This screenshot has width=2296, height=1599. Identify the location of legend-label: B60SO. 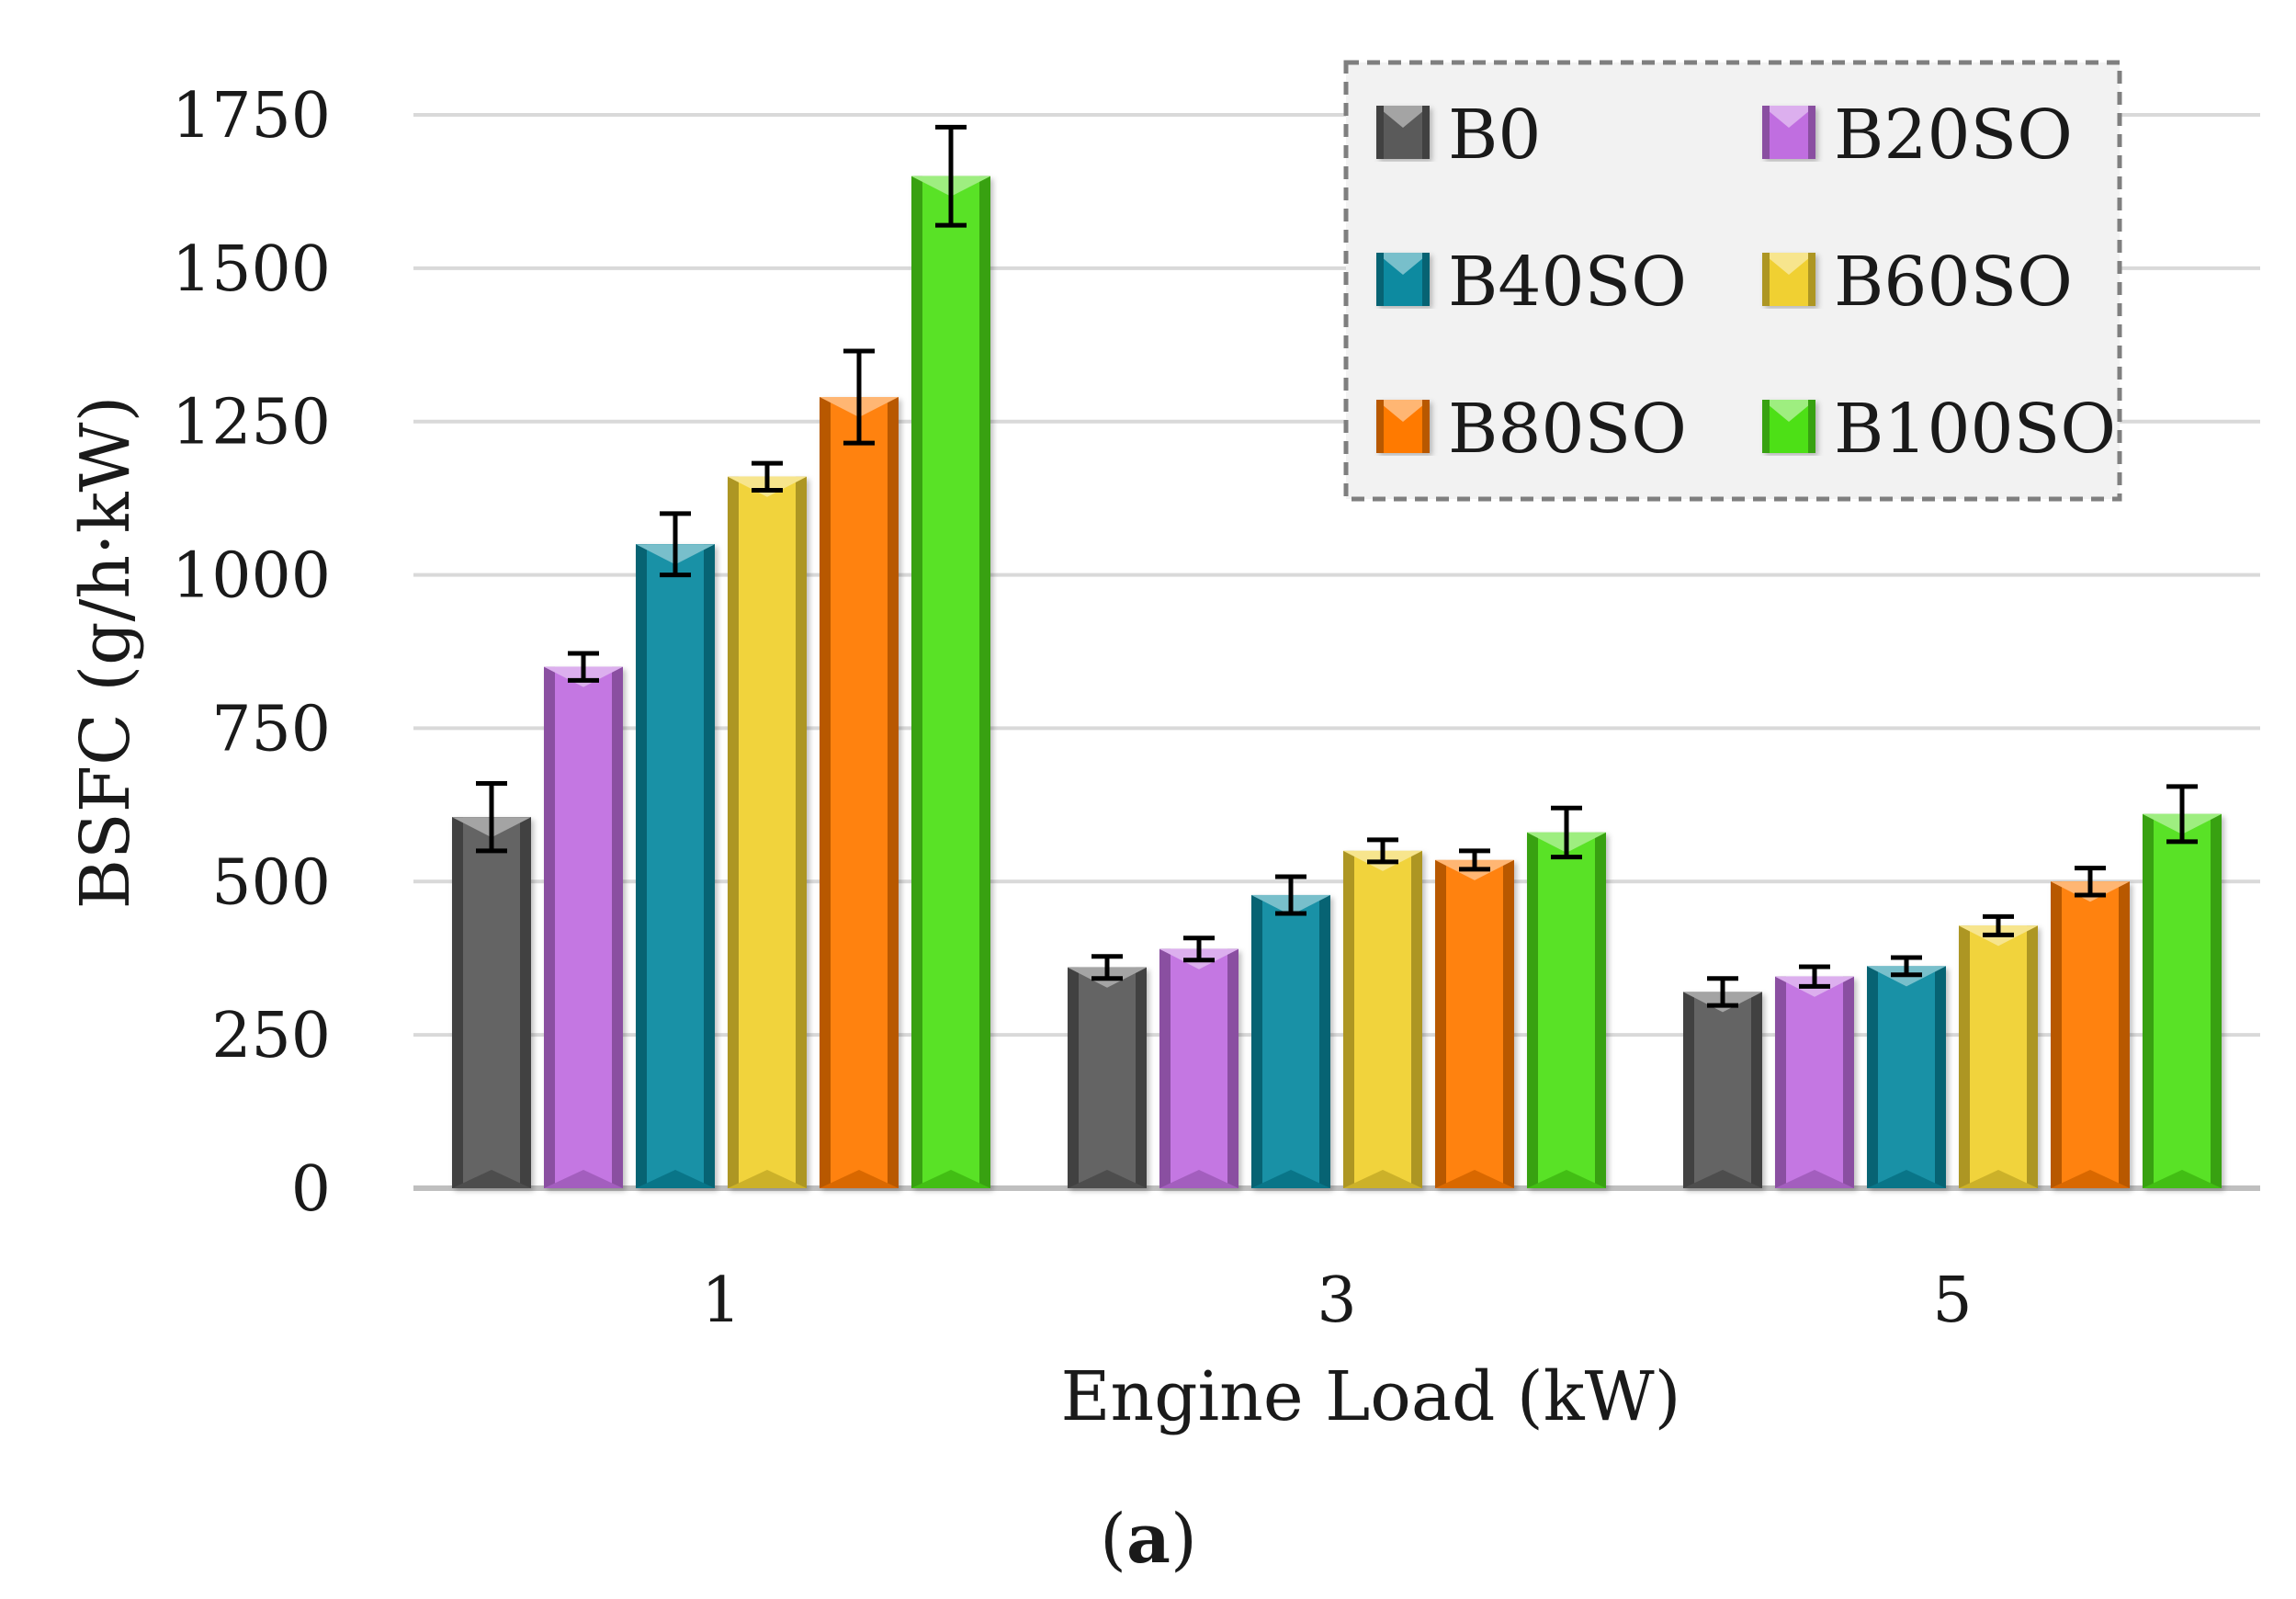
(1953, 282).